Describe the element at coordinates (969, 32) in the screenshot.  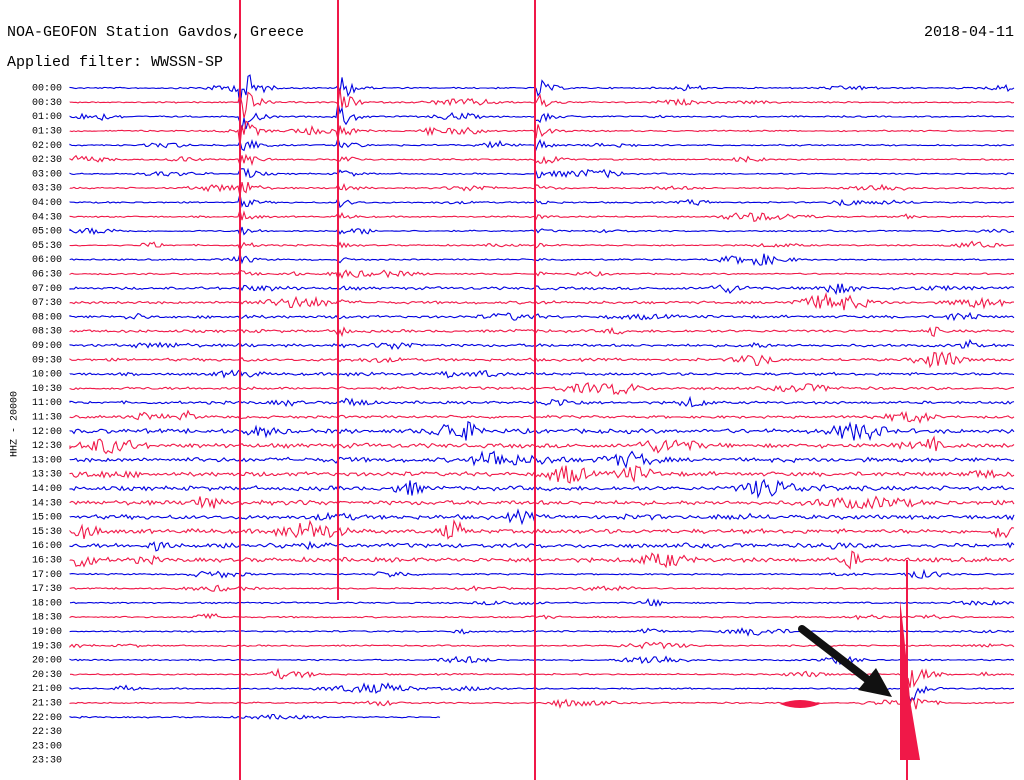
I see `date: 2018-04-11` at that location.